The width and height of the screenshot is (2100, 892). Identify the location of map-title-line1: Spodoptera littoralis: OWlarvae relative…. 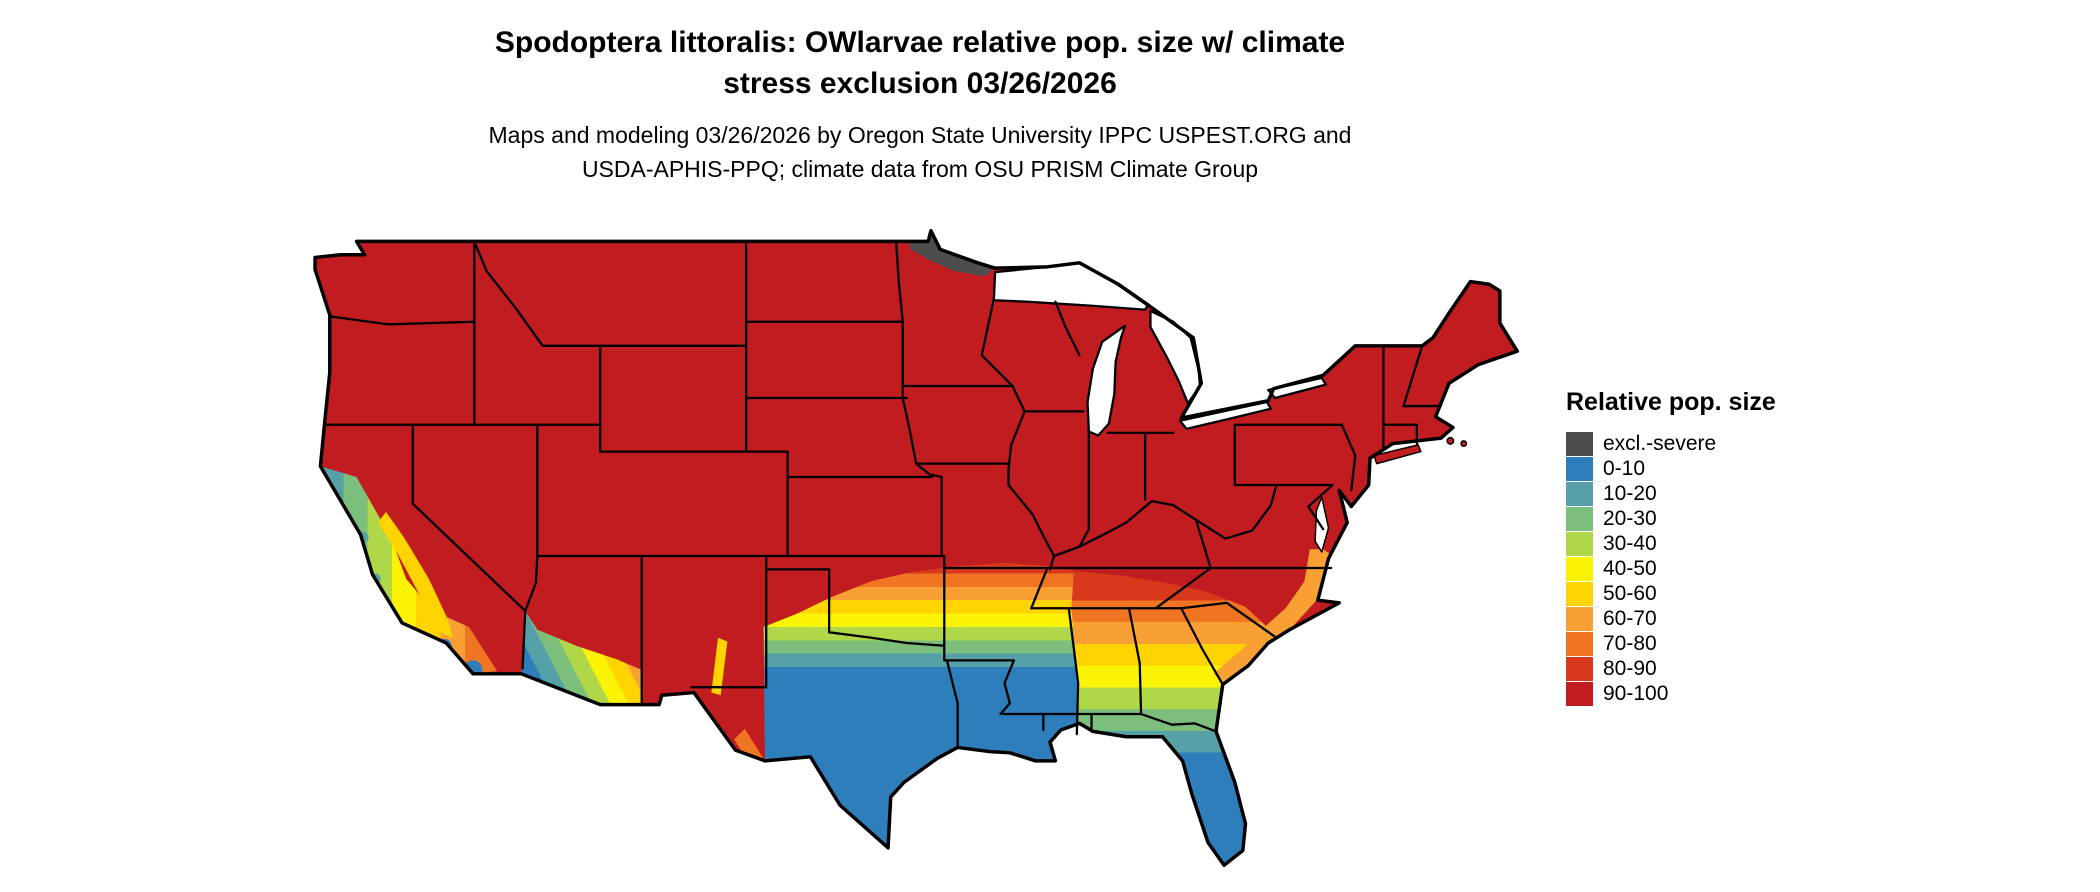
(920, 42).